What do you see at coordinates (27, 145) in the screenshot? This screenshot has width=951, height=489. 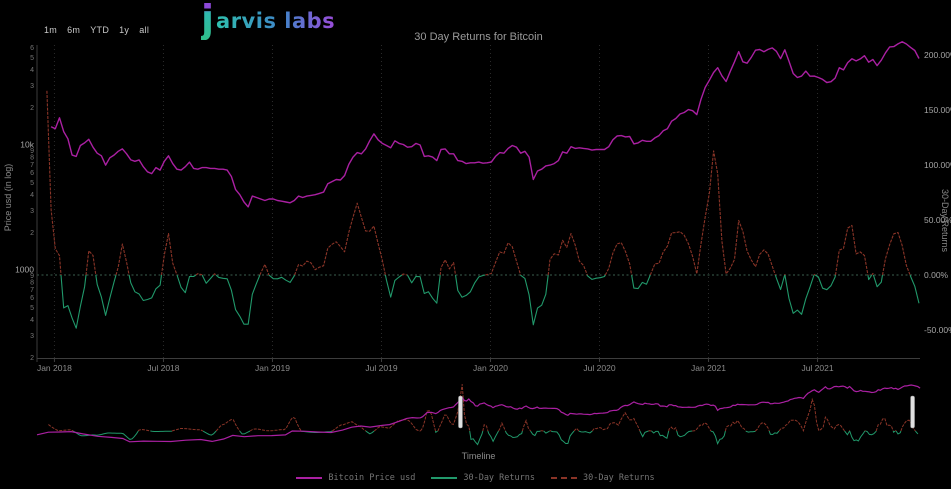 I see `price-tick-label: 10k` at bounding box center [27, 145].